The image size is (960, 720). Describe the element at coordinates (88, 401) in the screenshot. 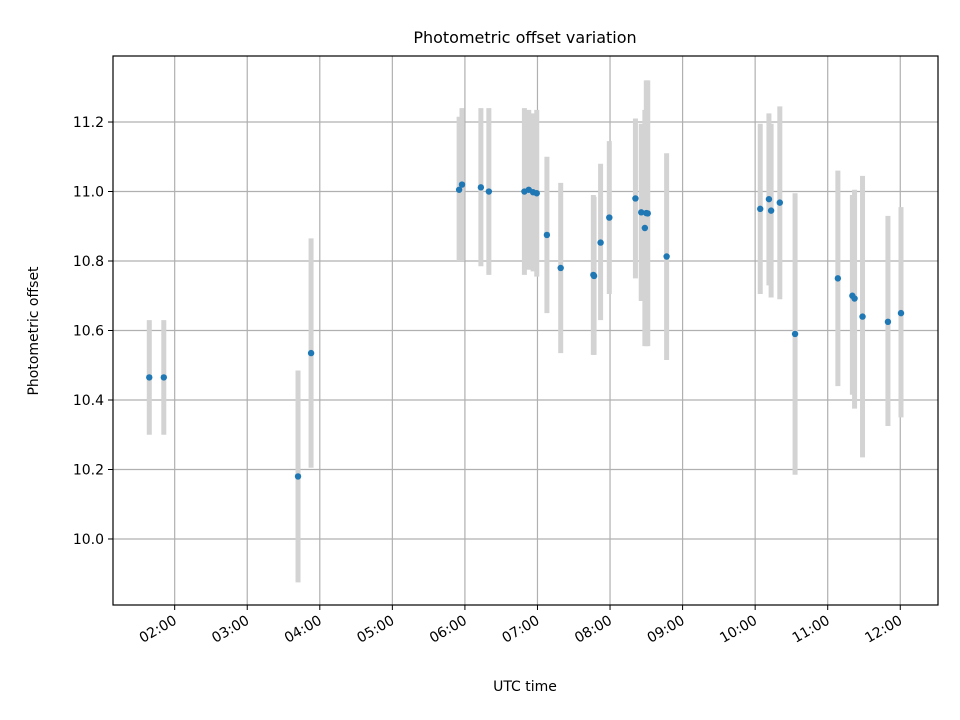

I see `y-tick-label: 10.4` at that location.